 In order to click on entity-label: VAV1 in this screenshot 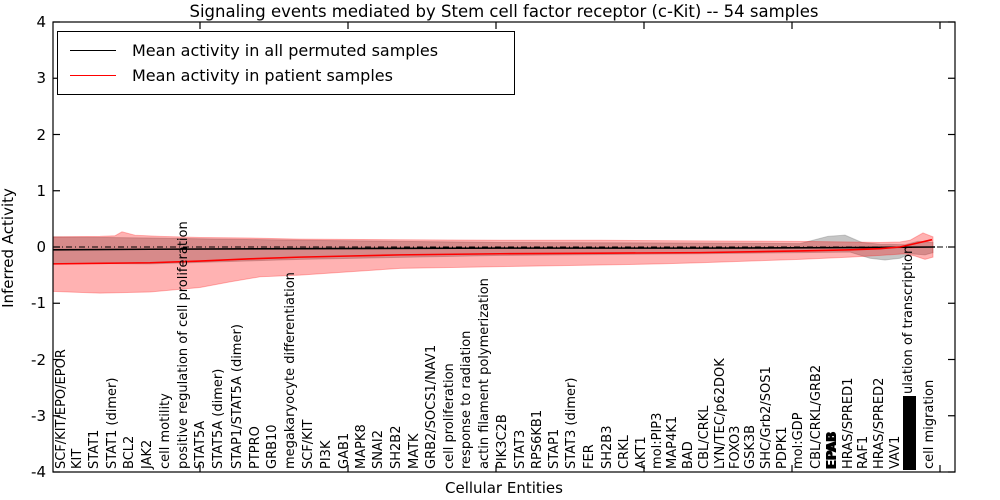, I will do `click(895, 452)`.